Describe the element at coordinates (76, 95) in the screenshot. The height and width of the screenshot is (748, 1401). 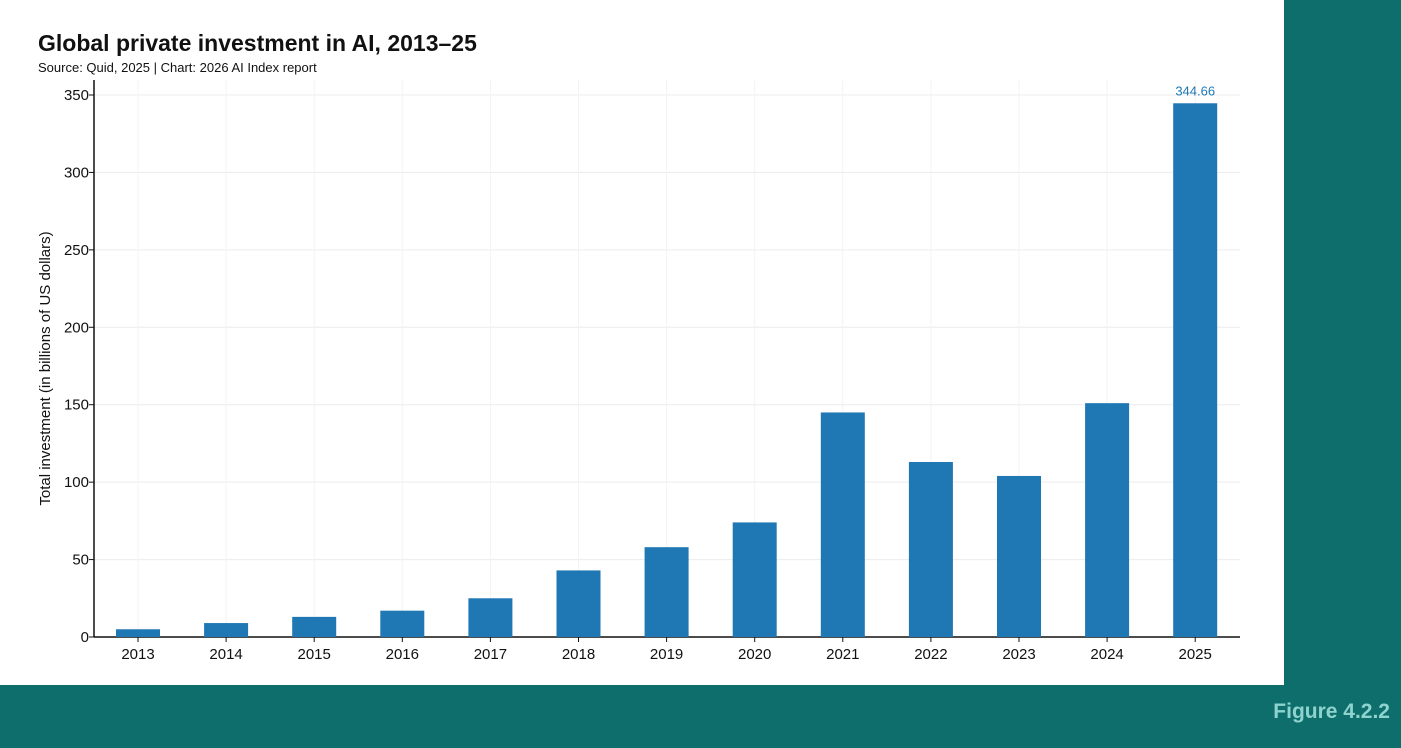
I see `y-tick-label: 350` at that location.